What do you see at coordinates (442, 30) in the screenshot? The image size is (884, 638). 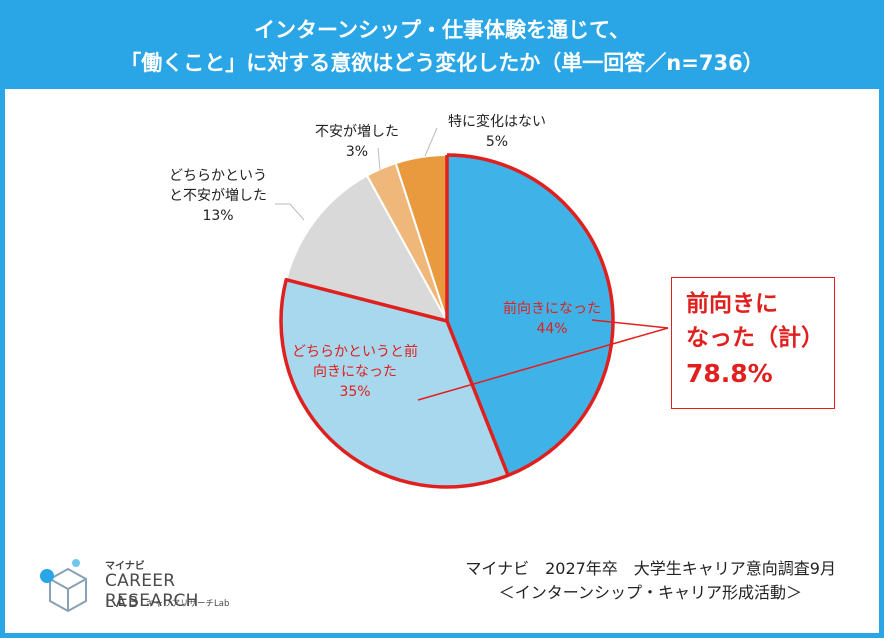 I see `title-line-1: インターンシップ・仕事体験を通じて、` at bounding box center [442, 30].